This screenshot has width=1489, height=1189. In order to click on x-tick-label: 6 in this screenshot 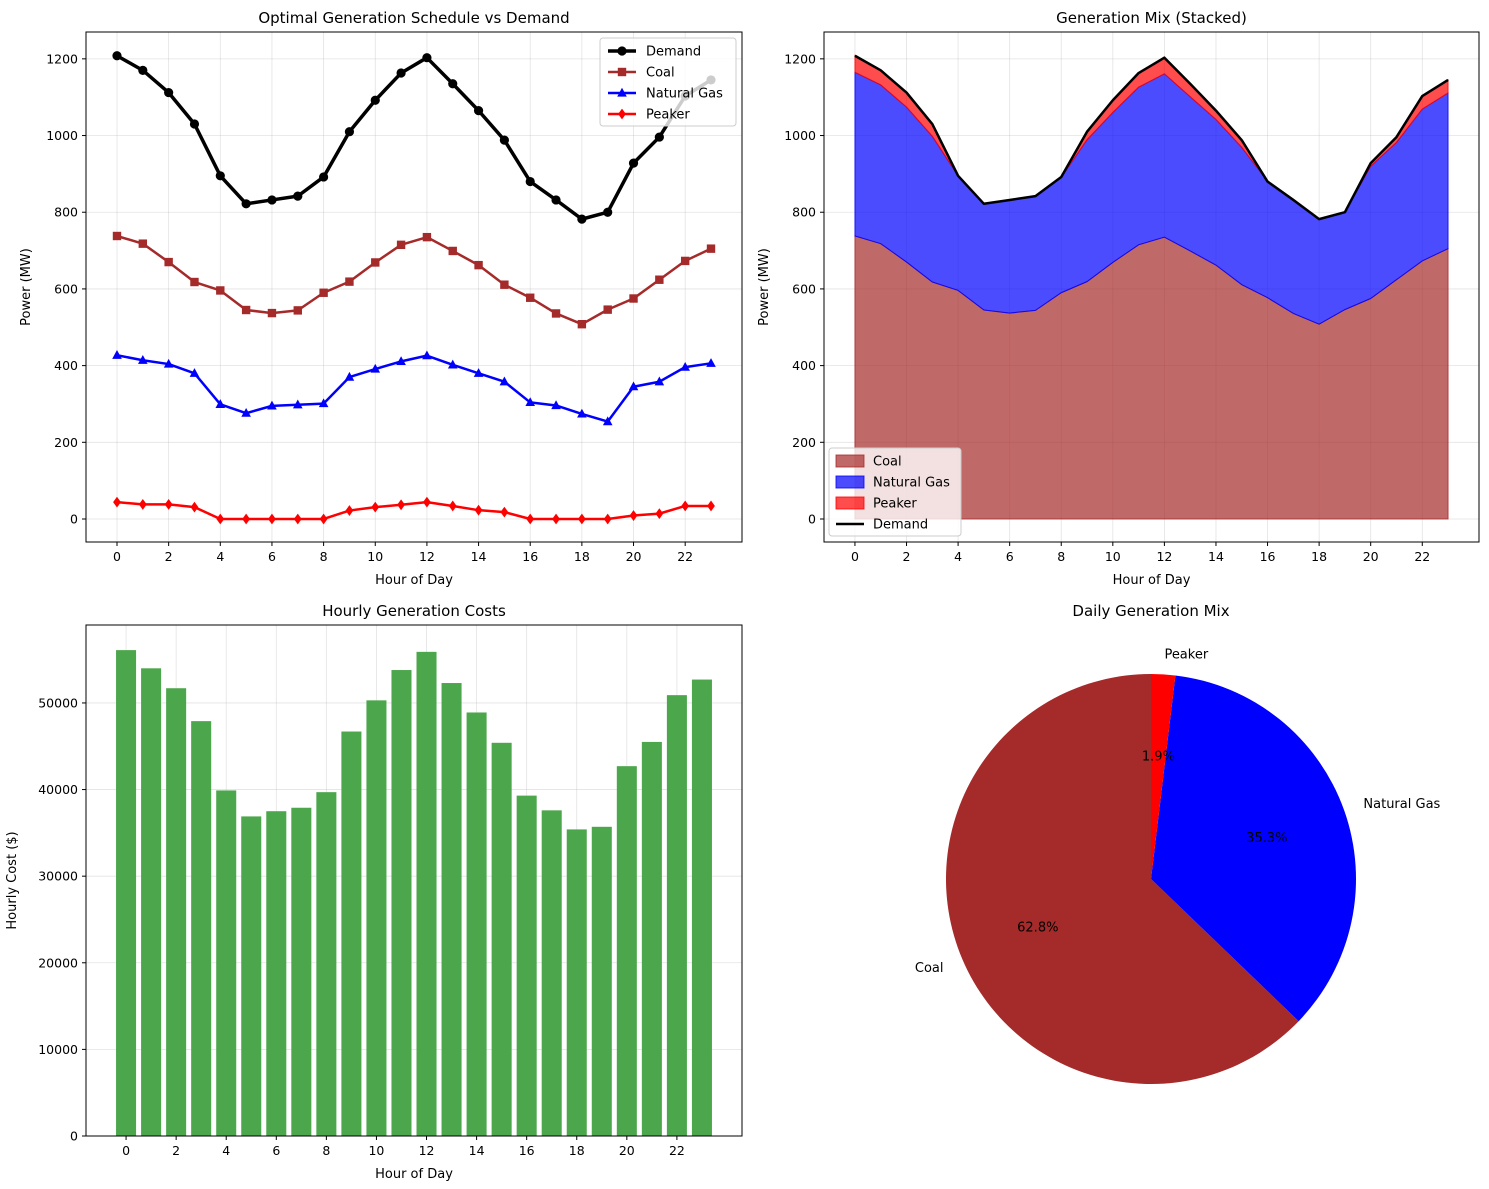, I will do `click(276, 1150)`.